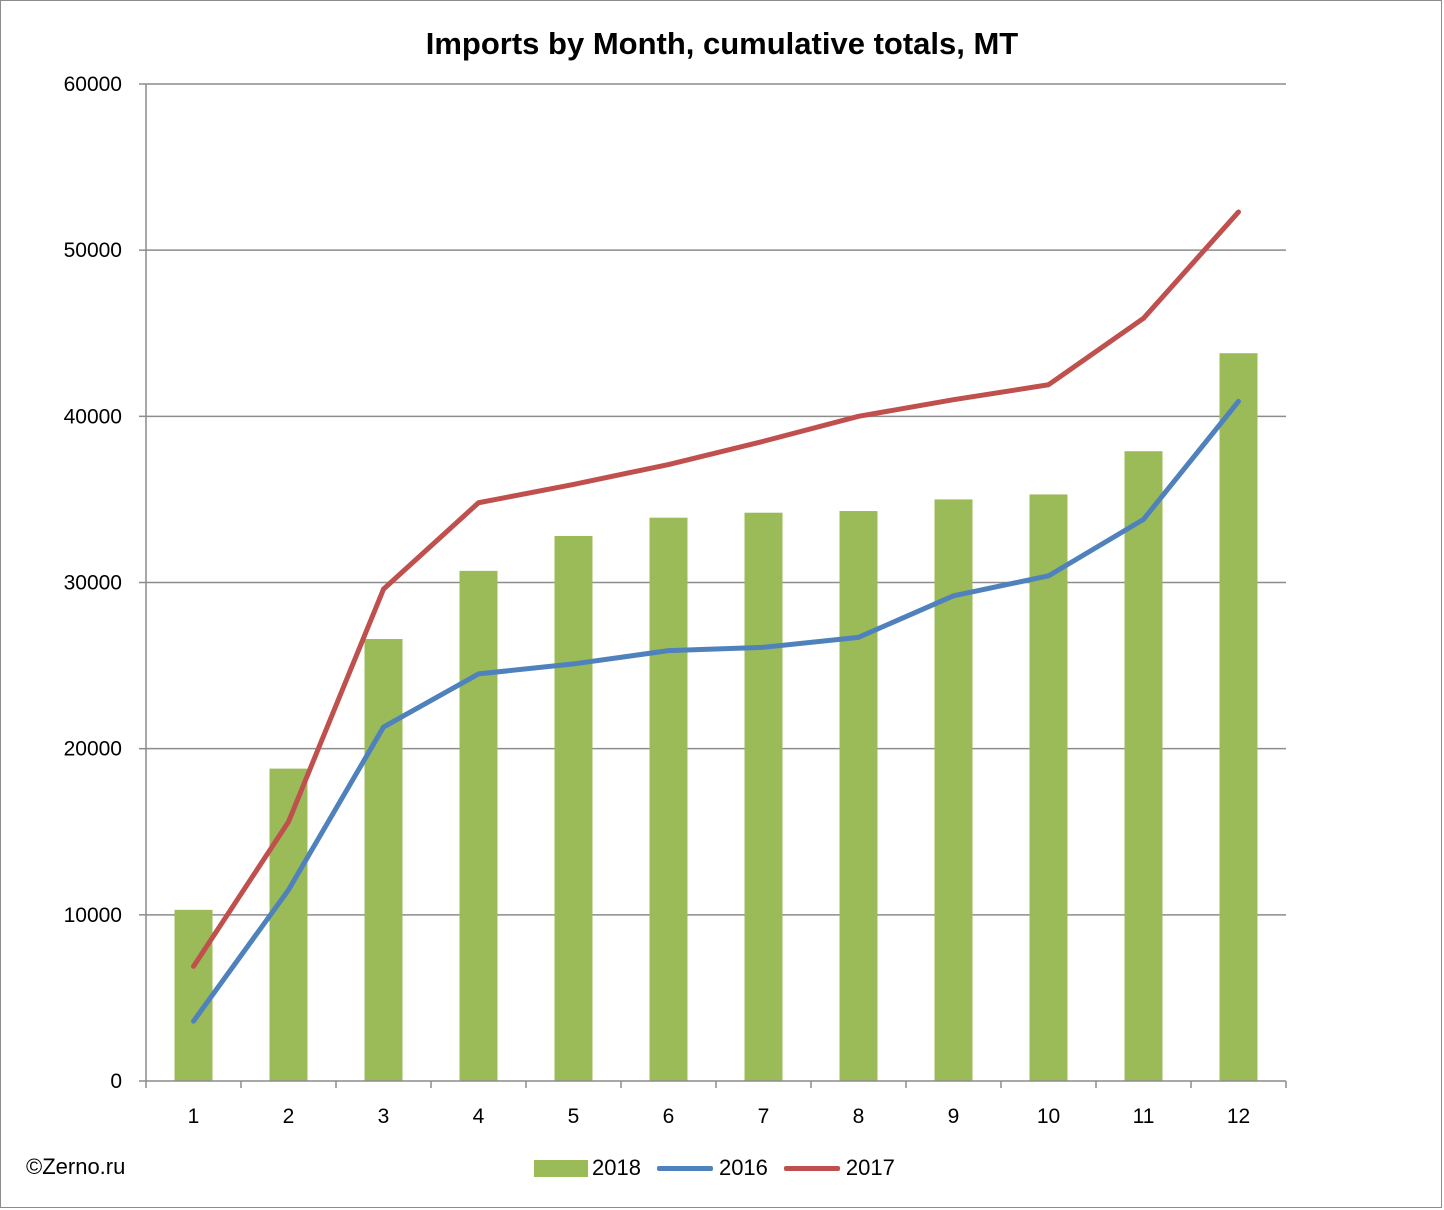  Describe the element at coordinates (870, 1167) in the screenshot. I see `legend-label-2017: 2017` at that location.